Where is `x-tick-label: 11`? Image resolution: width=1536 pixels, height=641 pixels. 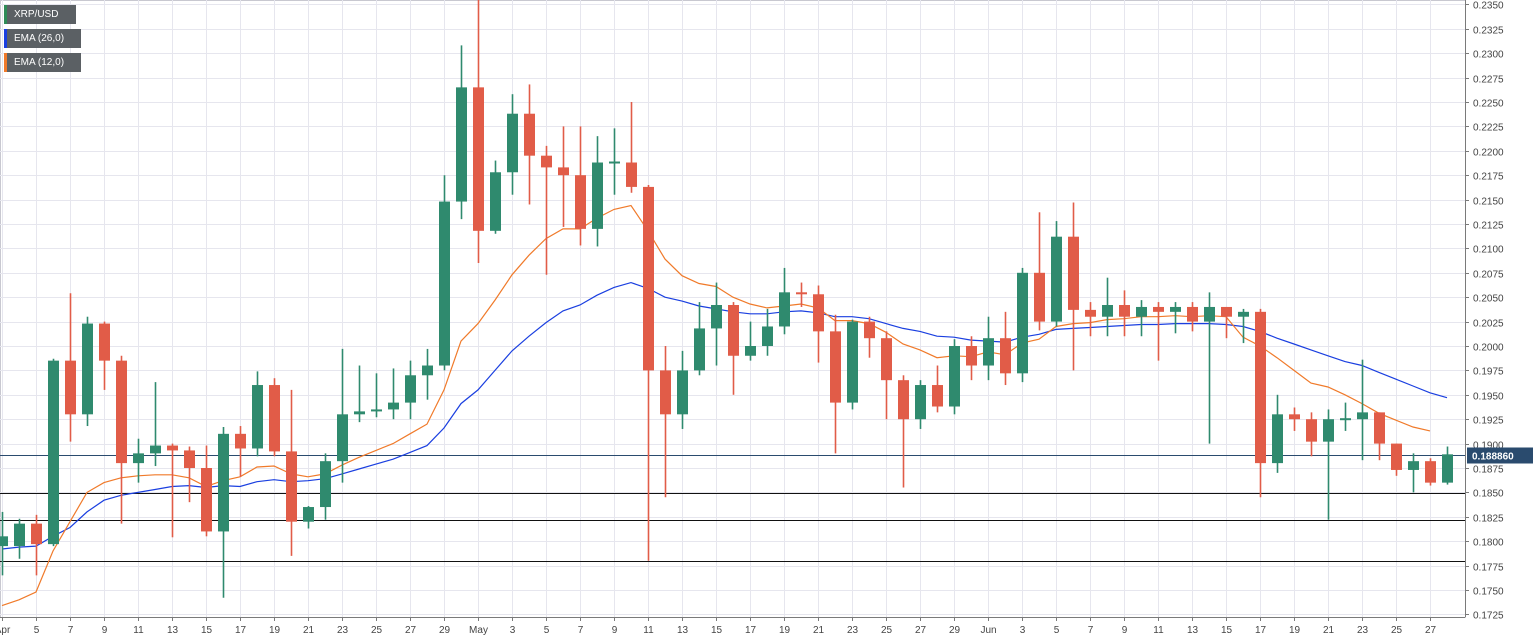
x-tick-label: 11 is located at coordinates (138, 630).